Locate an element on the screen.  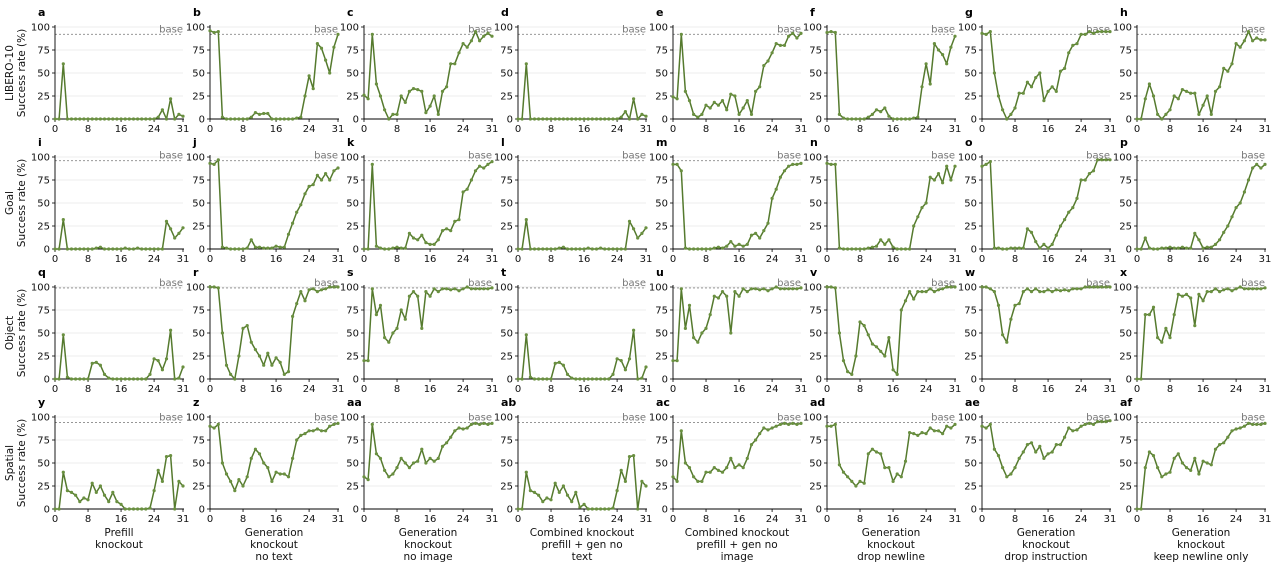
panel-c: c base 0 25 50 75 100 0 8 16 24 31 is located at coordinates (419, 70).